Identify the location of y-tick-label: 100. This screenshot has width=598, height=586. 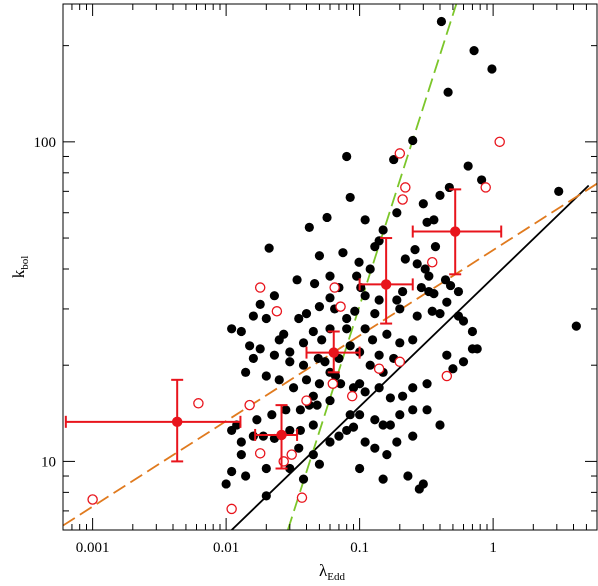
(45, 143).